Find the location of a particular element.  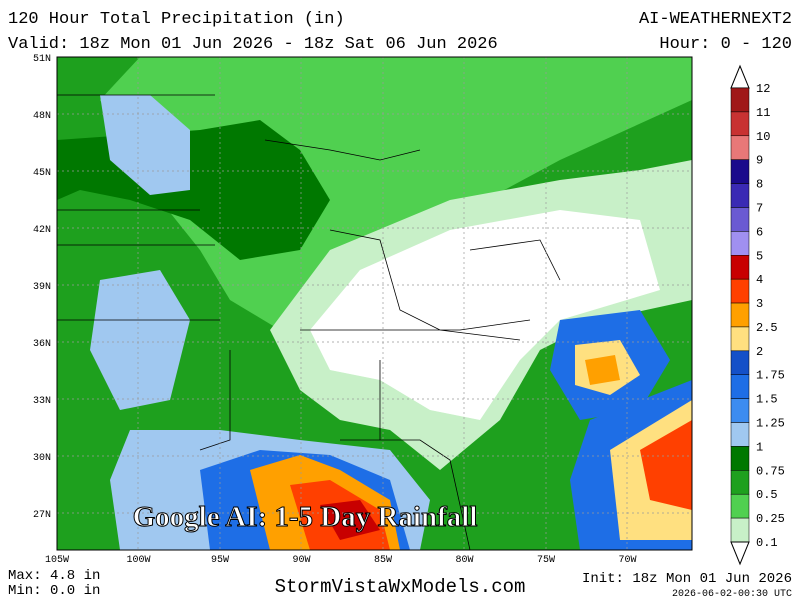

legend-label: 10 is located at coordinates (763, 137).